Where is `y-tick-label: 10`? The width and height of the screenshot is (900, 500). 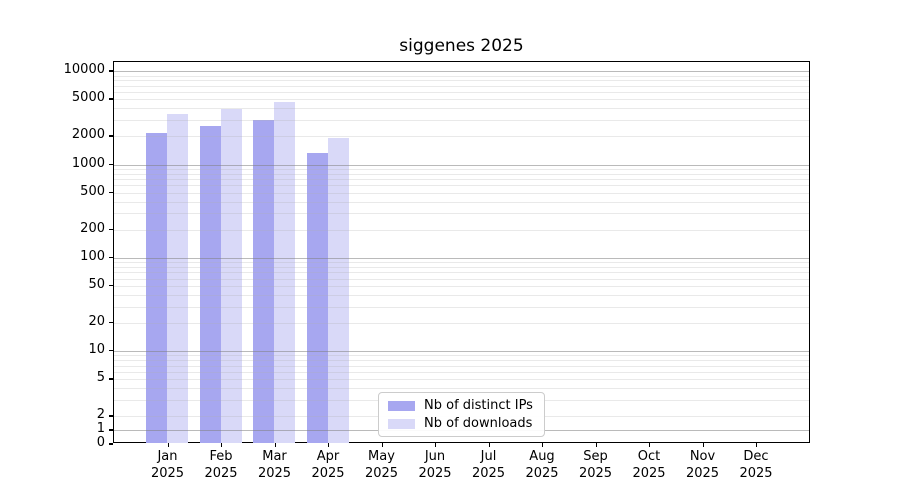 y-tick-label: 10 is located at coordinates (96, 350).